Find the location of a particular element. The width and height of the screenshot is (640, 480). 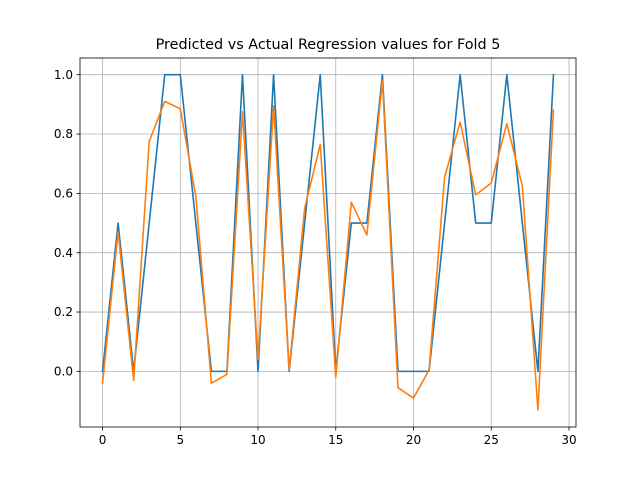

x-tick-label: 15 is located at coordinates (335, 440).